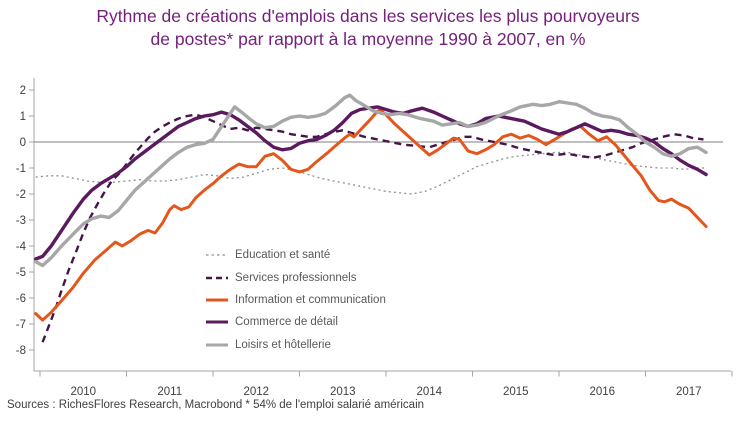 The image size is (736, 428). What do you see at coordinates (23, 117) in the screenshot?
I see `y-tick-label: 1` at bounding box center [23, 117].